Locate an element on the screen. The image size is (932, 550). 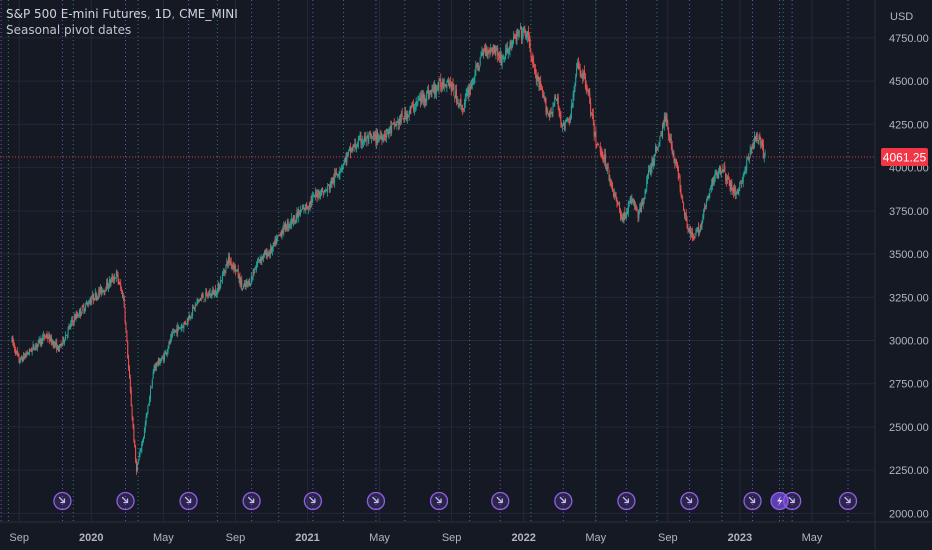
time-tick-label: Sep is located at coordinates (452, 538).